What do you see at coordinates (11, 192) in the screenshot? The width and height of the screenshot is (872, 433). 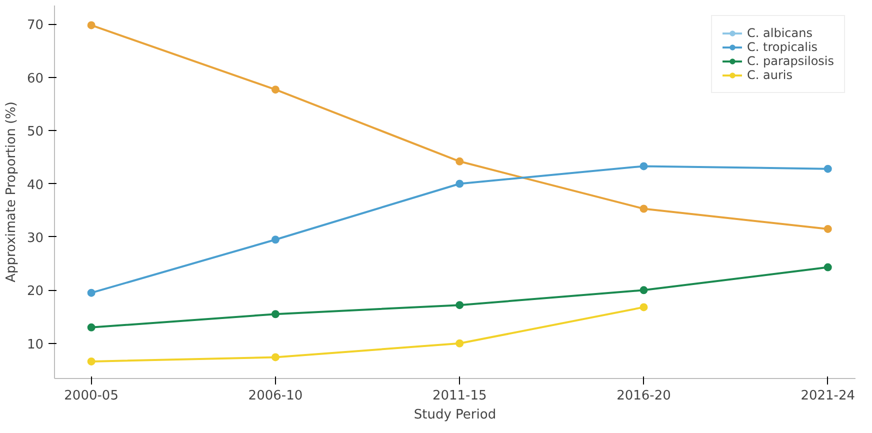 I see `y-axis-title: Approximate Proportion (%)` at bounding box center [11, 192].